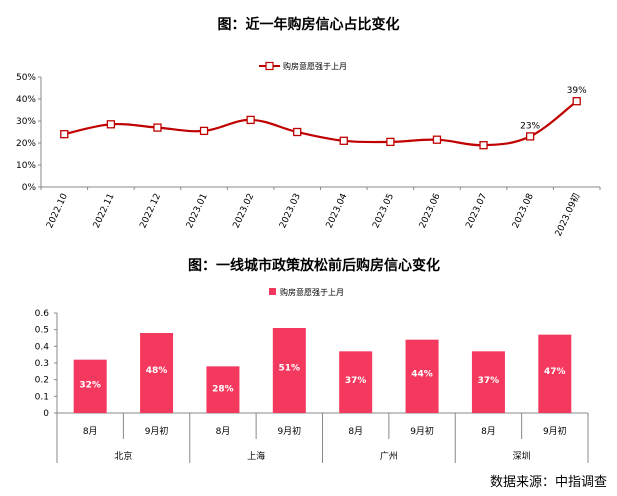  I want to click on line-data-label: 23%, so click(530, 126).